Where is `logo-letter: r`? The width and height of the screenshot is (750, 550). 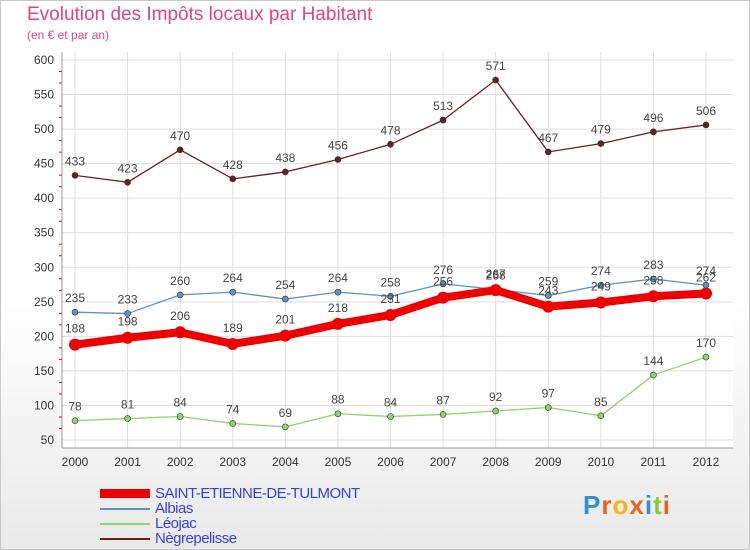
logo-letter: r is located at coordinates (607, 505).